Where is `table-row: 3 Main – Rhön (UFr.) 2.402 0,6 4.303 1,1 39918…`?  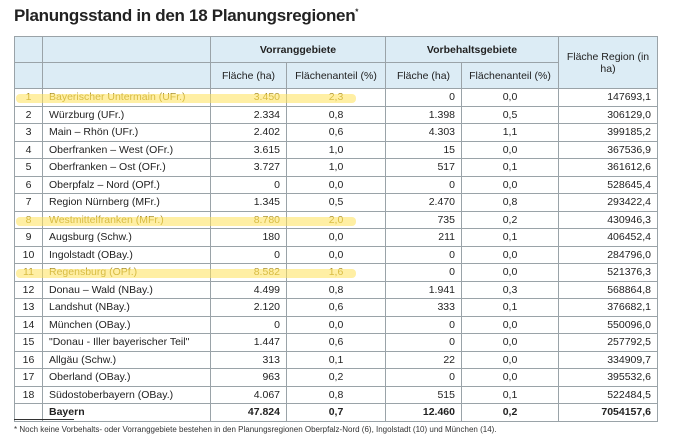
table-row: 3 Main – Rhön (UFr.) 2.402 0,6 4.303 1,1 39918… is located at coordinates (336, 132).